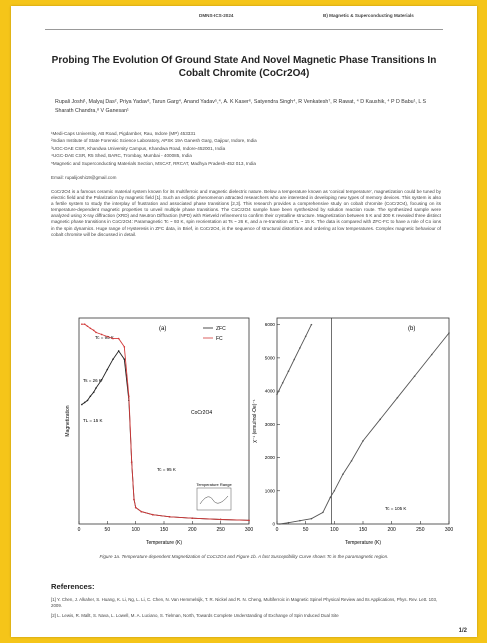 Image resolution: width=487 pixels, height=643 pixels. I want to click on y-tick-label: 4000, so click(270, 391).